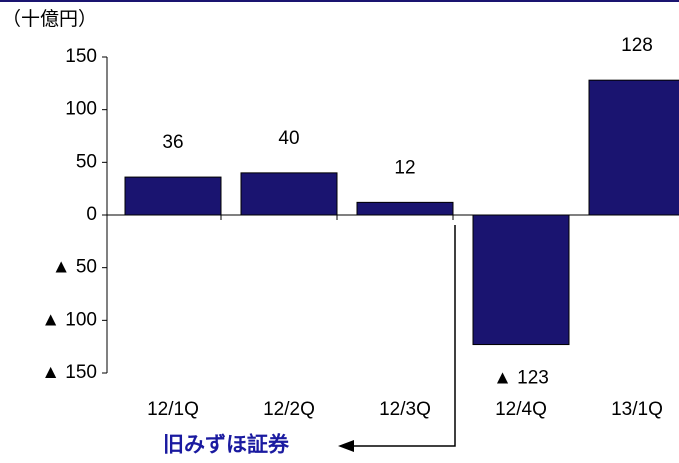 This screenshot has width=679, height=463. What do you see at coordinates (403, 336) in the screenshot?
I see `annotation-arrow` at bounding box center [403, 336].